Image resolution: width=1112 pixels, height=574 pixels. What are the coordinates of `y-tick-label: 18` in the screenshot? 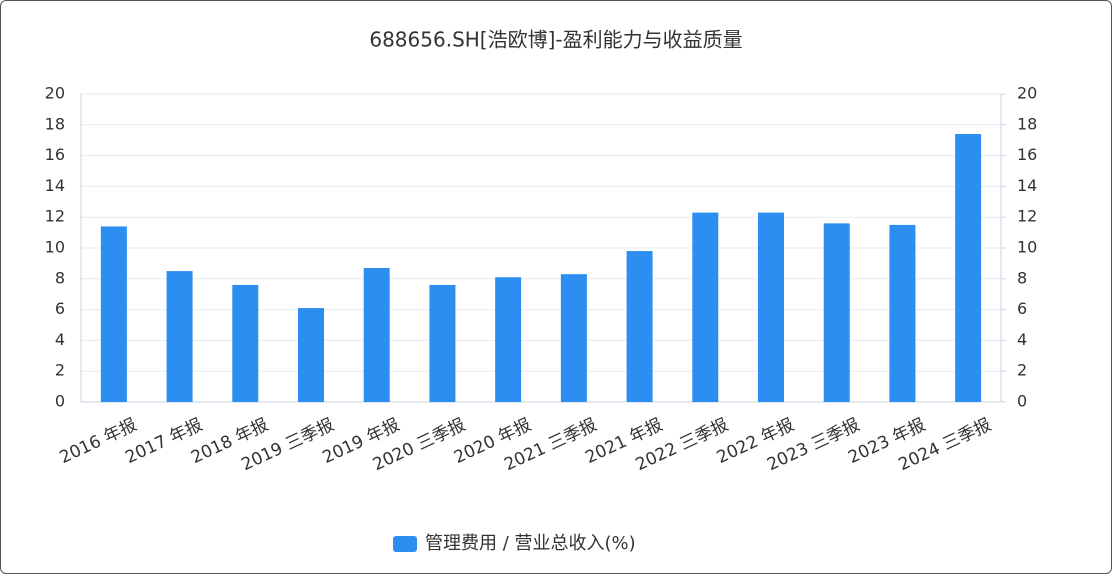 It's located at (55, 123).